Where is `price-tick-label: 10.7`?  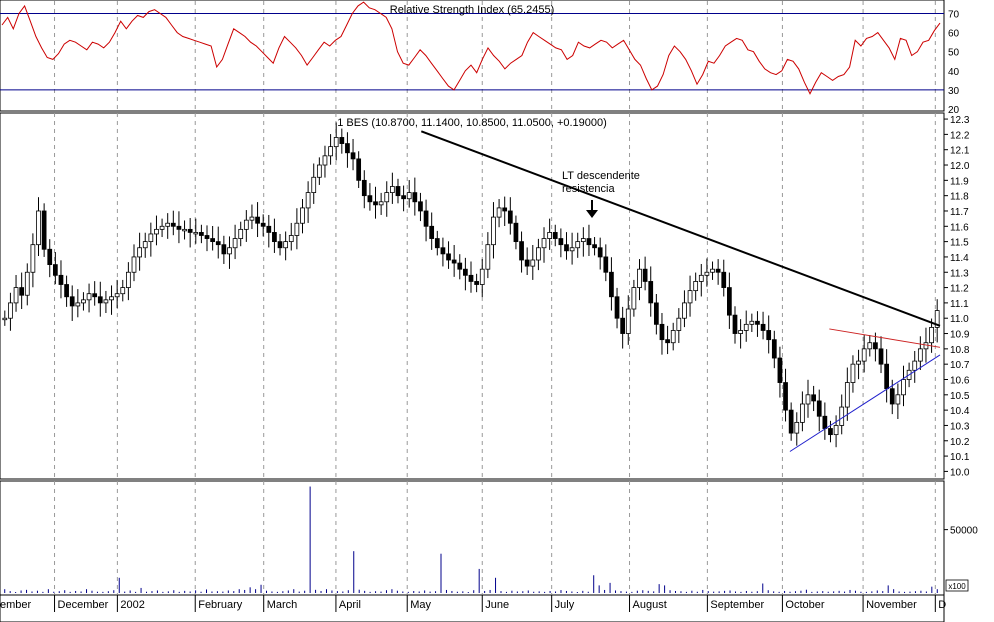 price-tick-label: 10.7 is located at coordinates (960, 365).